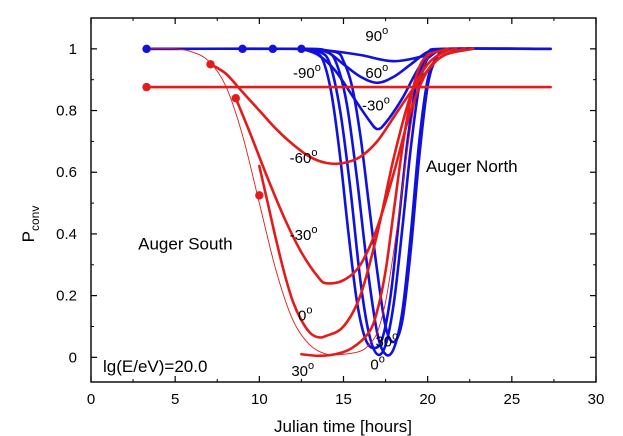 The width and height of the screenshot is (623, 436). What do you see at coordinates (343, 399) in the screenshot?
I see `x-tick-label: 15` at bounding box center [343, 399].